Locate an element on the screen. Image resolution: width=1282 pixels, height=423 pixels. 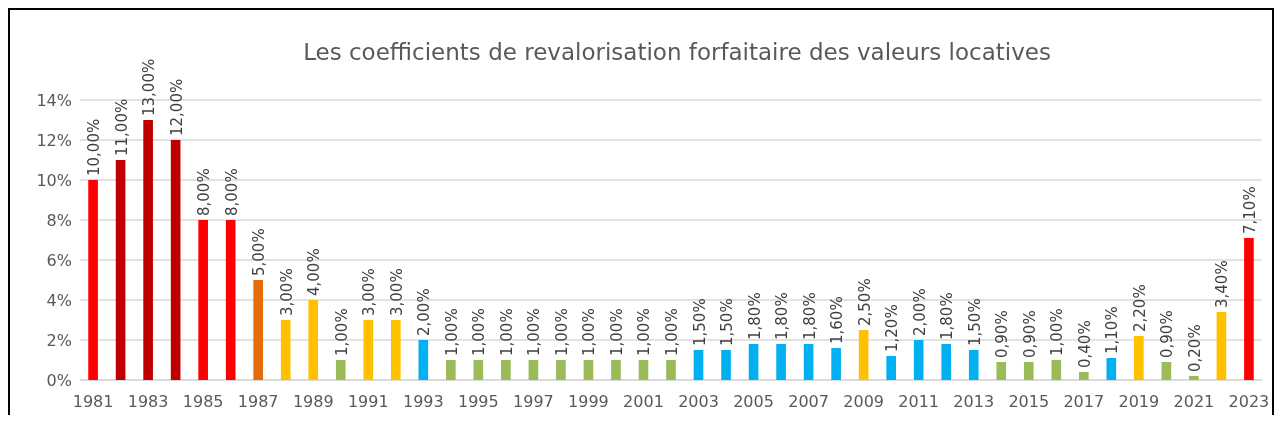
data-label: 10,00% is located at coordinates (94, 147).